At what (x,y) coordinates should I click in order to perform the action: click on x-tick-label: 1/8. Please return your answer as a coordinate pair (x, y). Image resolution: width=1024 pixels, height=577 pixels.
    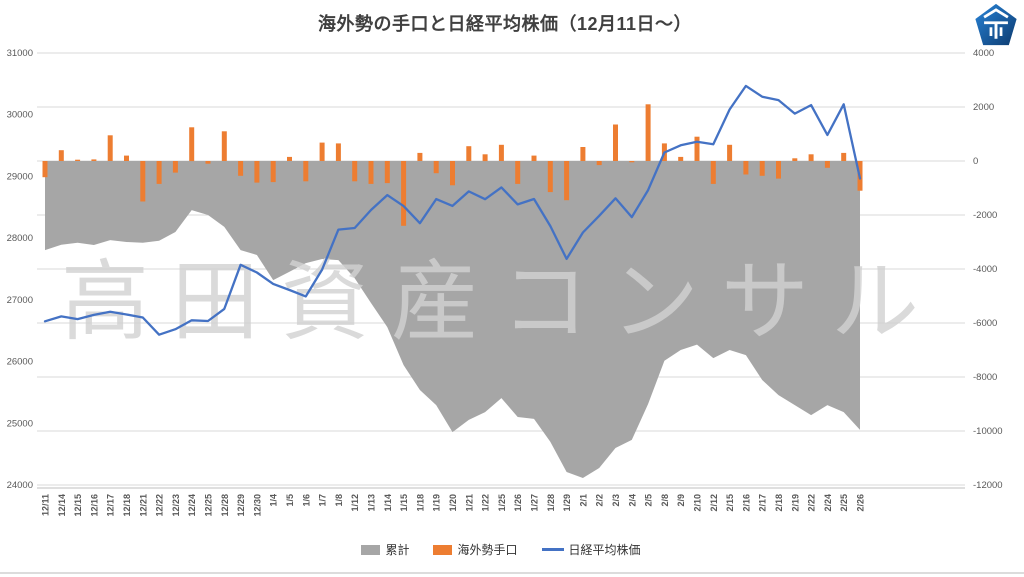
    Looking at the image, I should click on (339, 500).